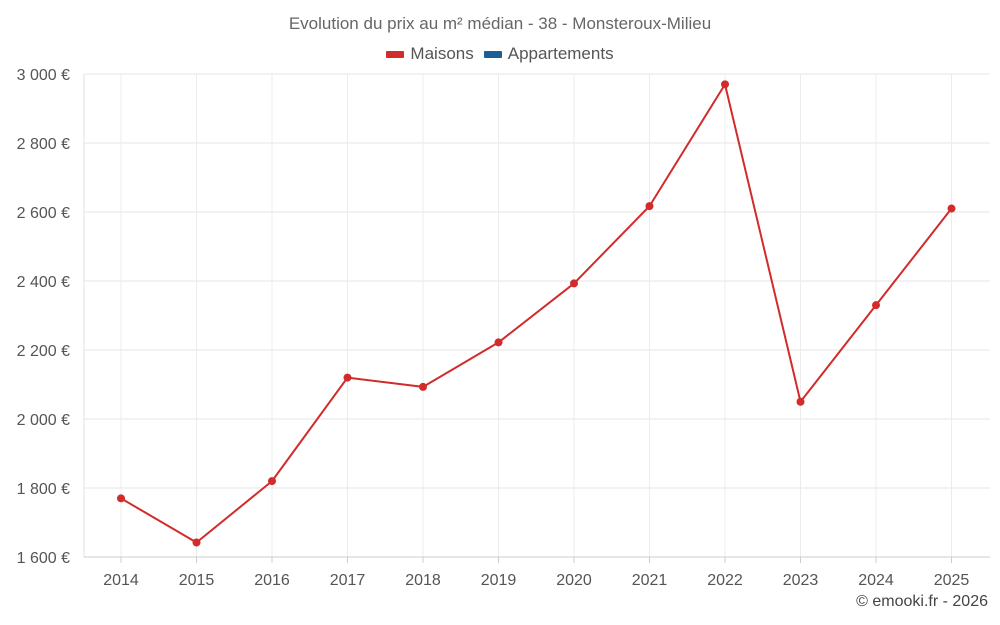 This screenshot has height=625, width=1000. What do you see at coordinates (801, 580) in the screenshot?
I see `x-tick-label-2023: 2023` at bounding box center [801, 580].